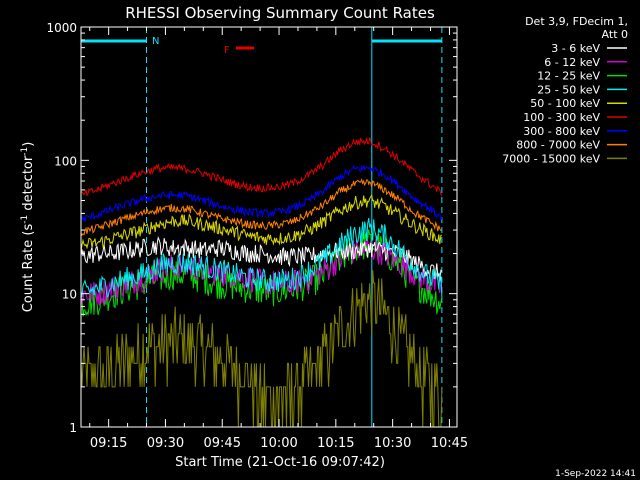 The width and height of the screenshot is (640, 480). Describe the element at coordinates (572, 62) in the screenshot. I see `legend-label-1: 6 - 12 keV` at that location.